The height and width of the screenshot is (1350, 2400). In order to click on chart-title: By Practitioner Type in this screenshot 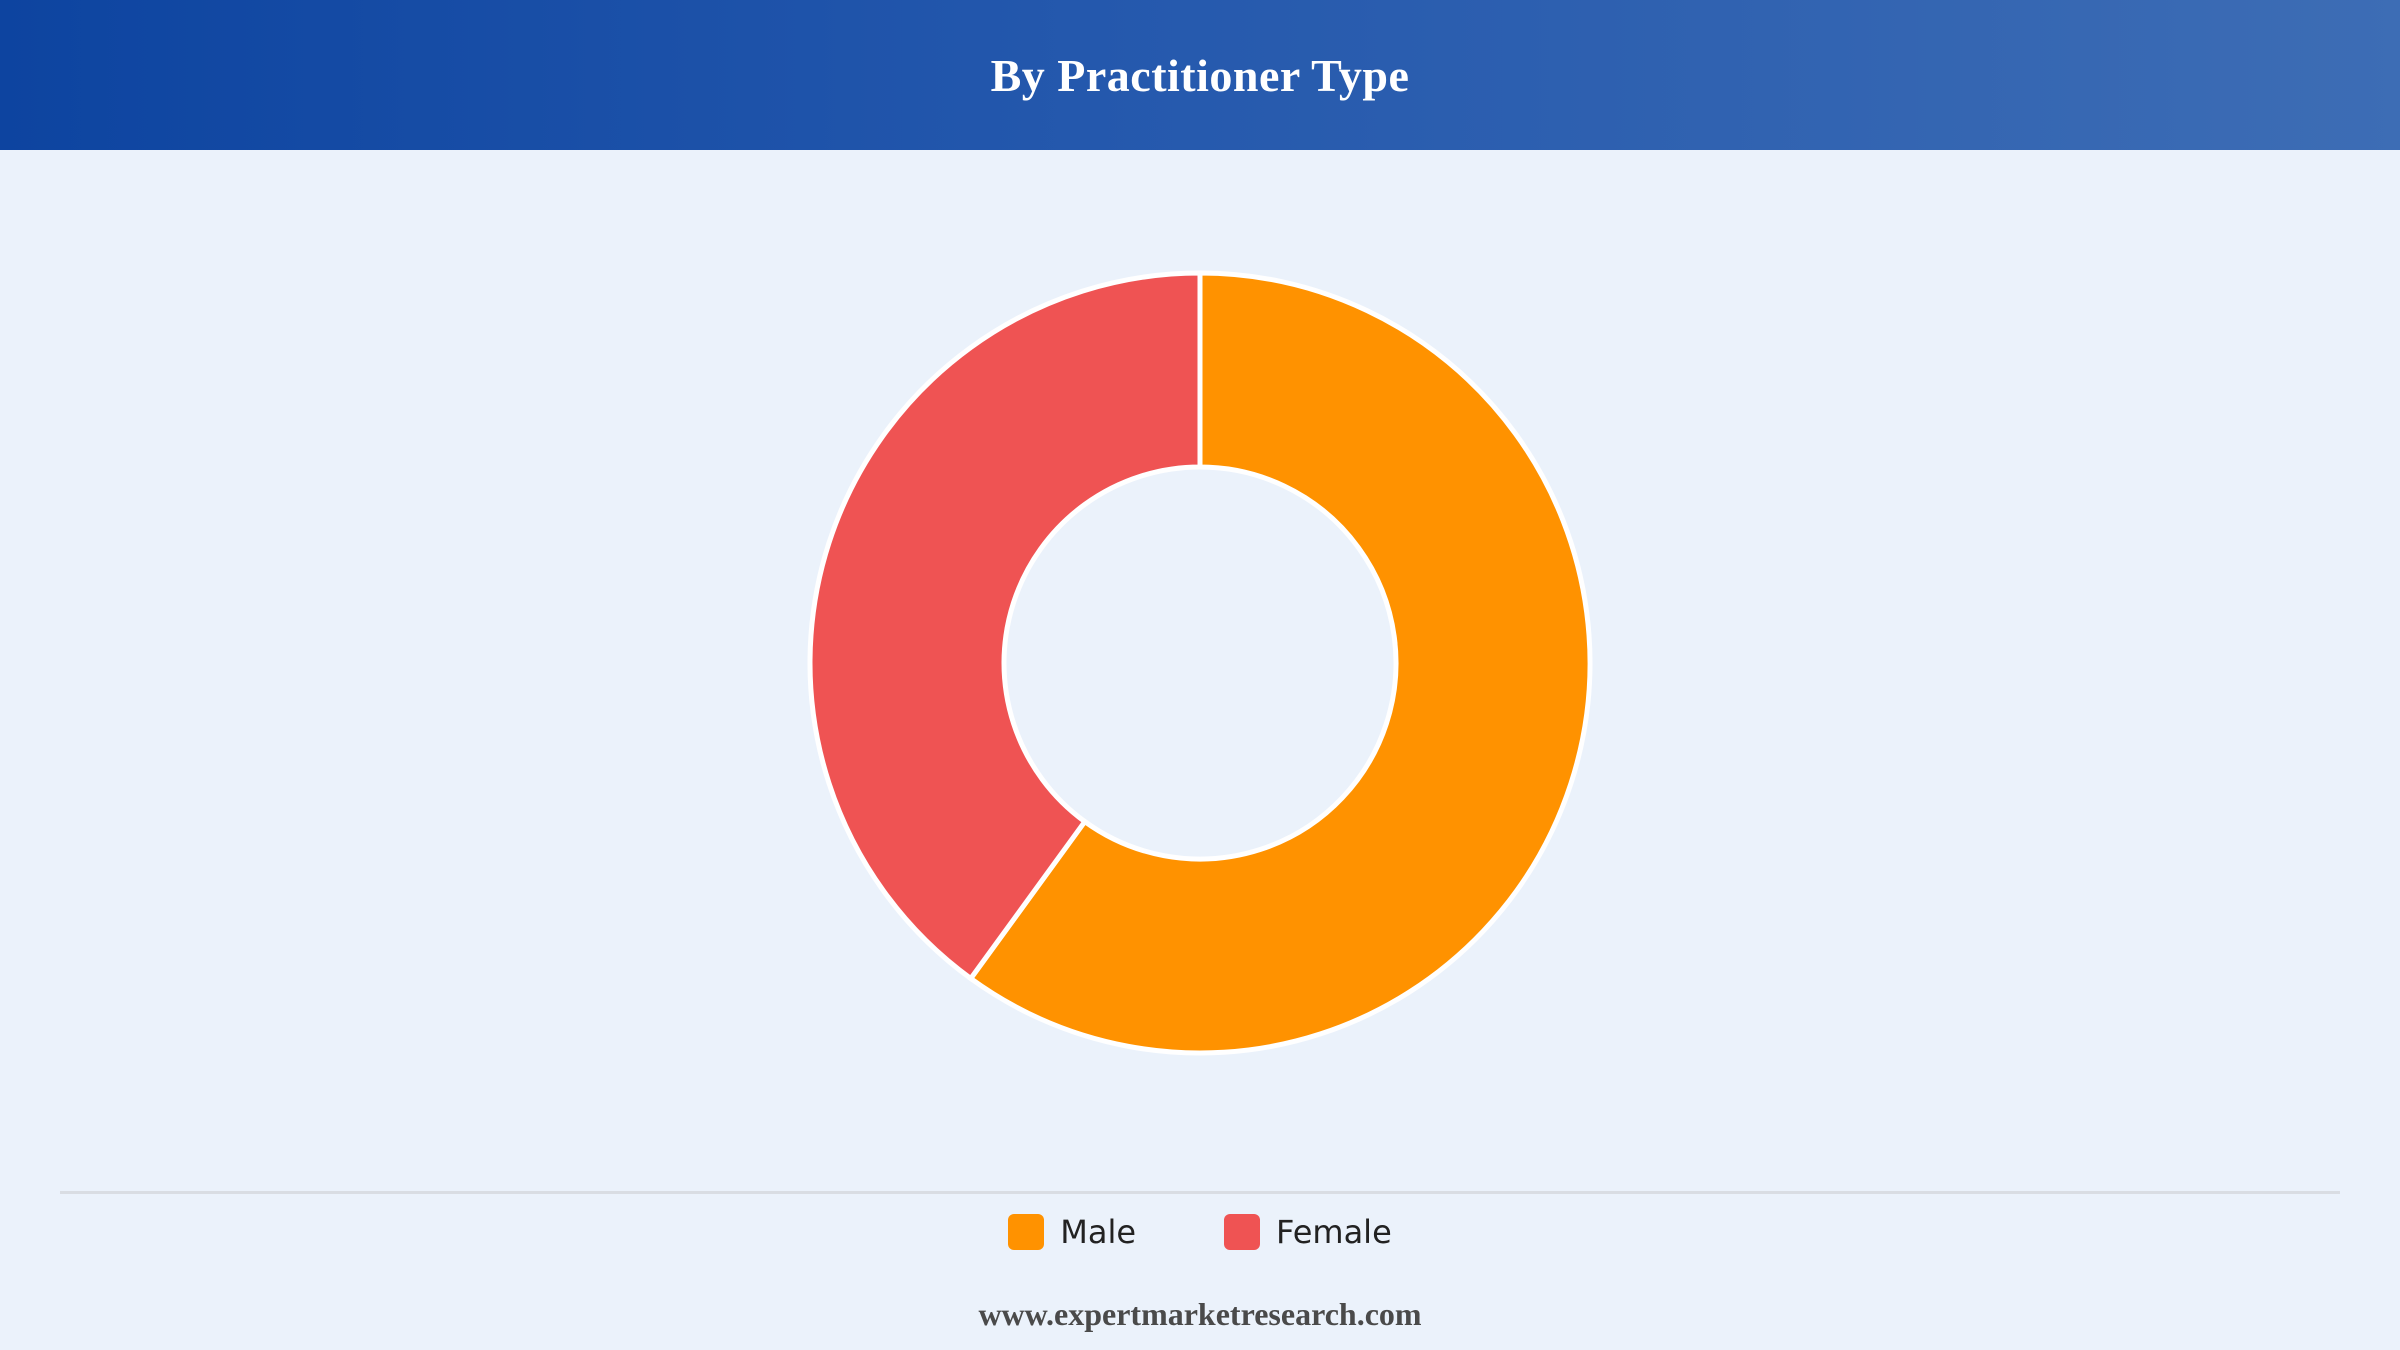, I will do `click(1200, 75)`.